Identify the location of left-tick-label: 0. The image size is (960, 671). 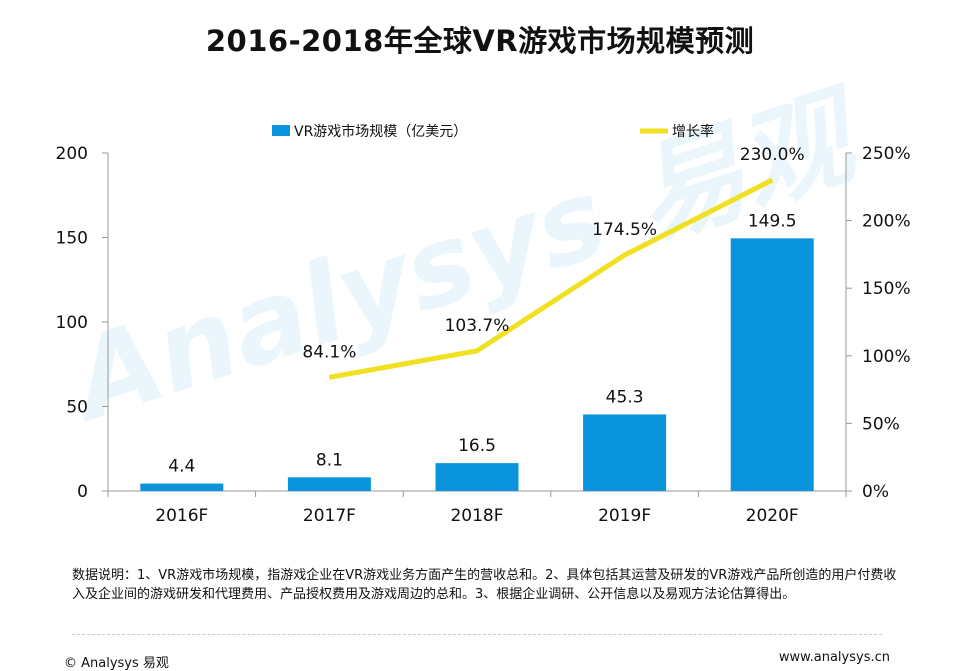
(82, 492).